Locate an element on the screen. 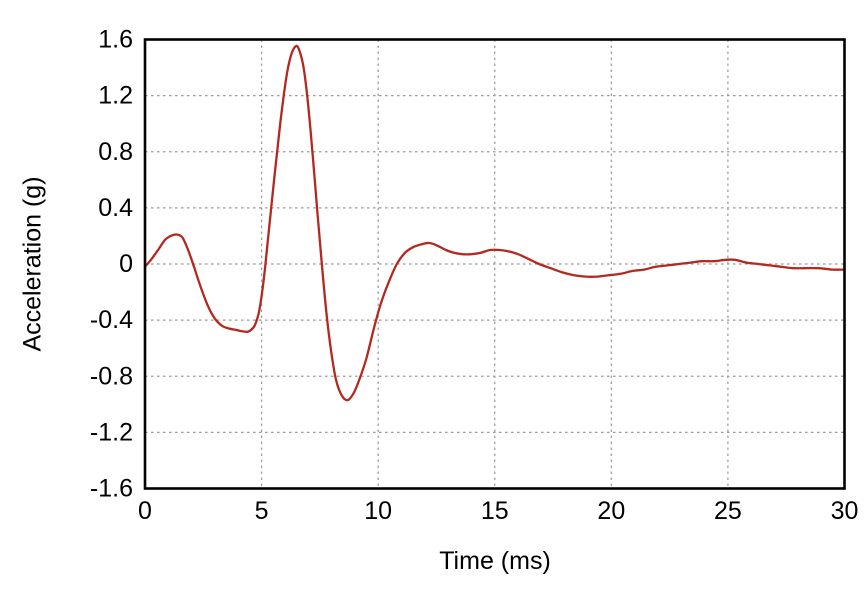  x-tick-labels: 0 5 10 15 20 25 30 is located at coordinates (498, 511).